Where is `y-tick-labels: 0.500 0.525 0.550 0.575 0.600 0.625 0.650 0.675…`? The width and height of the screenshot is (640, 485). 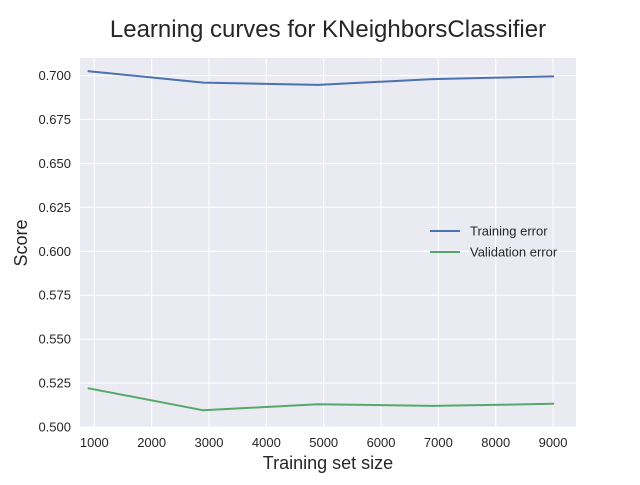 y-tick-labels: 0.500 0.525 0.550 0.575 0.600 0.625 0.650 0.675… is located at coordinates (54, 251).